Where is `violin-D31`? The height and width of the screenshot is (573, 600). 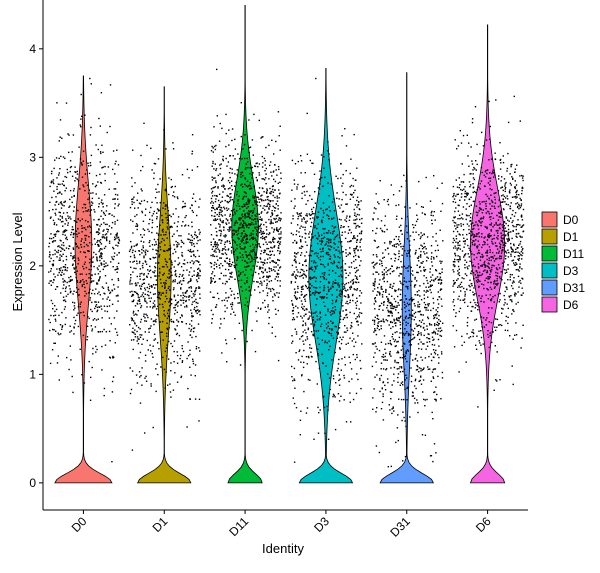 violin-D31 is located at coordinates (406, 278).